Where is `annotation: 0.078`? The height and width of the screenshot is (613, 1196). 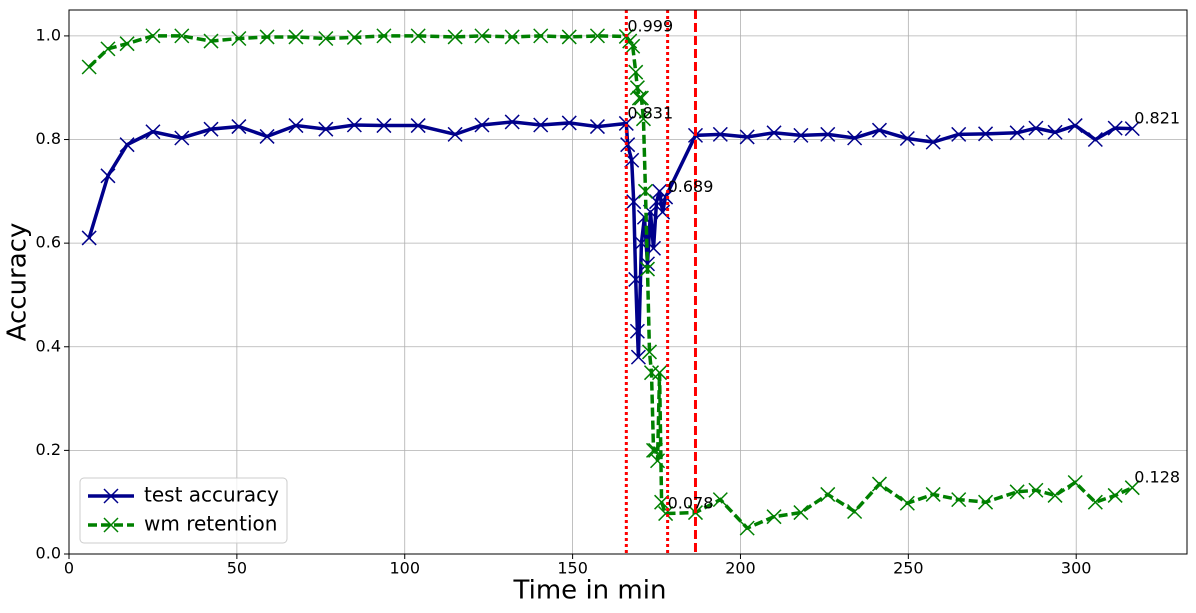 annotation: 0.078 is located at coordinates (691, 503).